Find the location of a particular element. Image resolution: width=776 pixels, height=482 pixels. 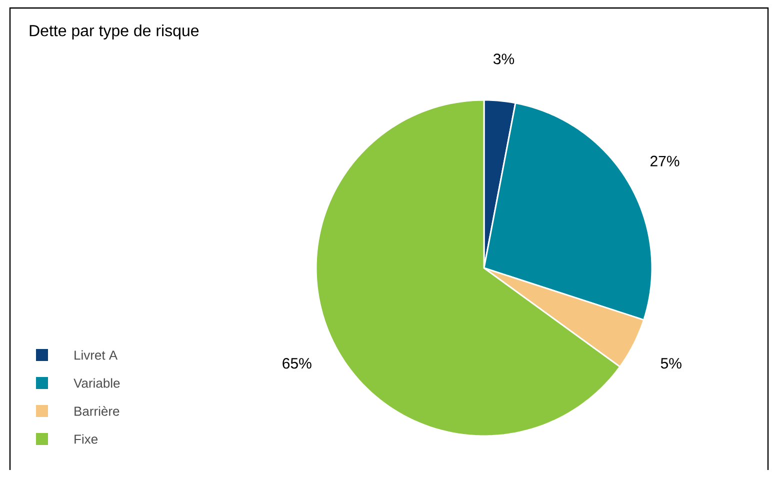

legend-label: Fixe is located at coordinates (86, 439).